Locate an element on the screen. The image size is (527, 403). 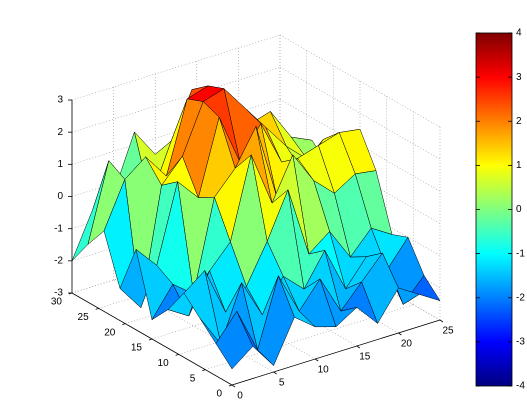
x-tick-label: 5 is located at coordinates (282, 383).